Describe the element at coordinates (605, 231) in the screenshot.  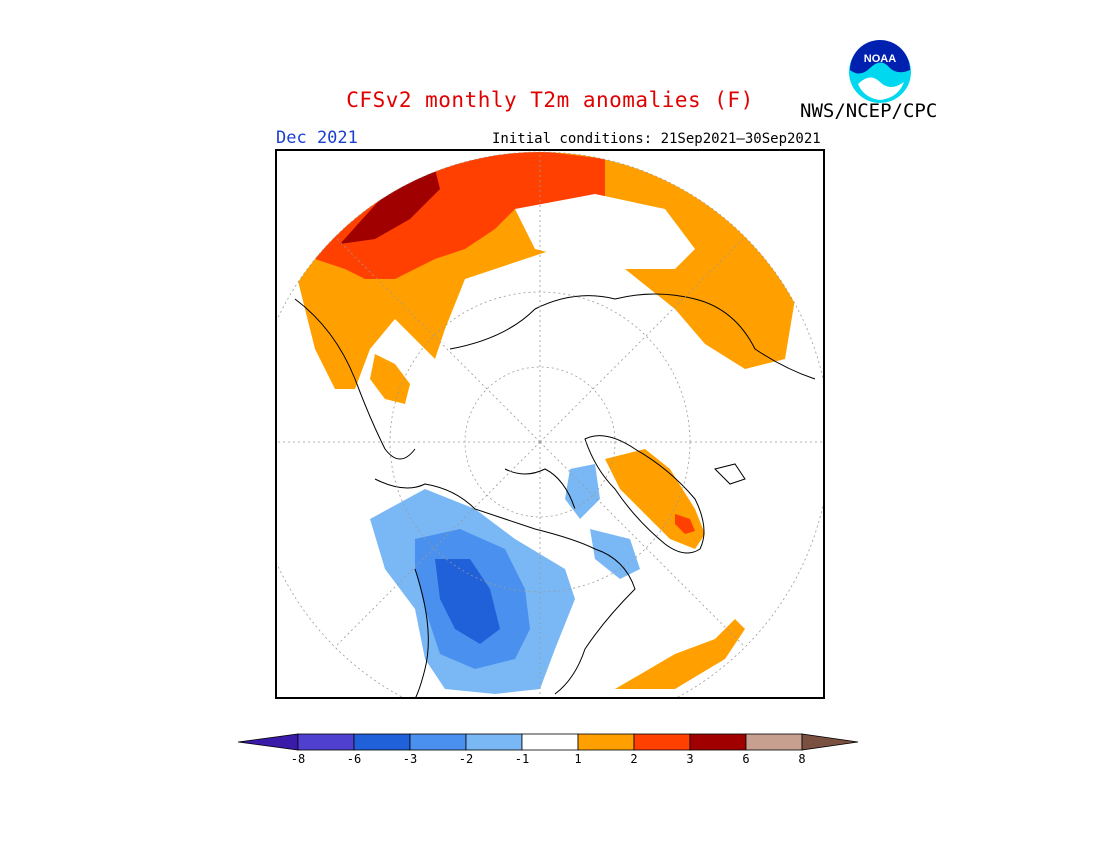
I see `anomaly-region-eurasia-blank` at that location.